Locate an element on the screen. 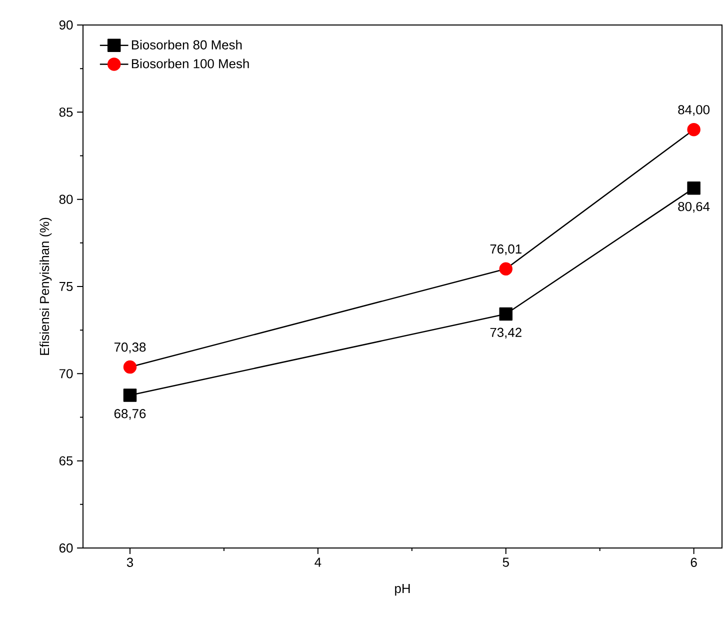  data-label: 73,42 is located at coordinates (506, 333).